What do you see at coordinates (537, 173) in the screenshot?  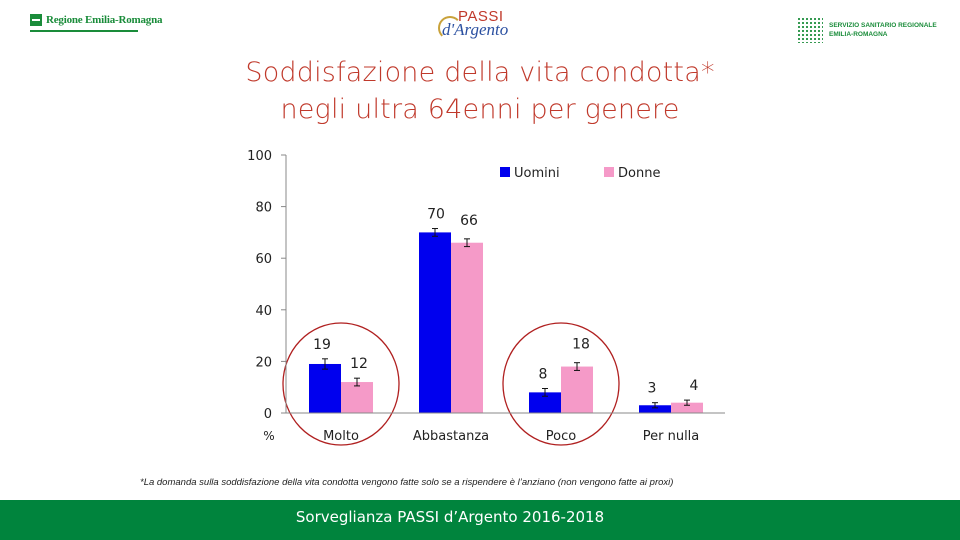 I see `legend-label-uomini: Uomini` at bounding box center [537, 173].